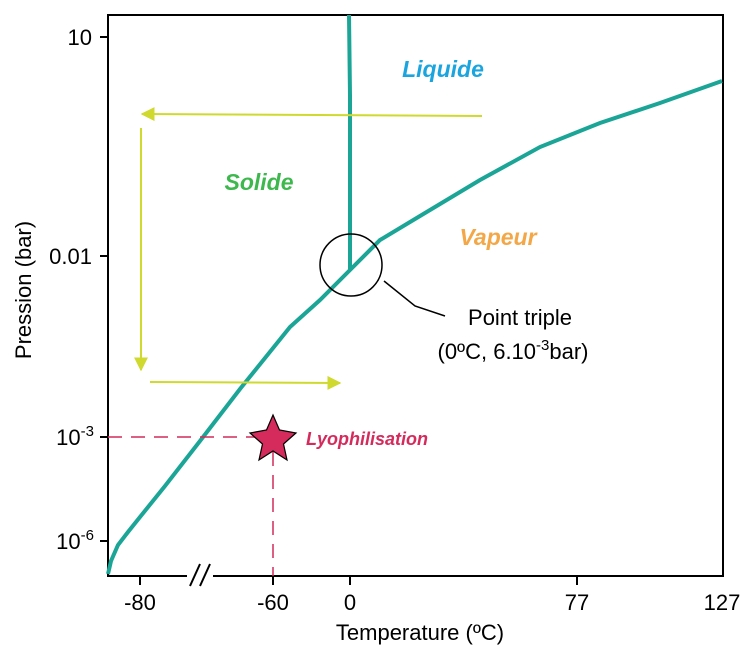 Image resolution: width=744 pixels, height=647 pixels. Describe the element at coordinates (443, 69) in the screenshot. I see `region-liquide-label: Liquide` at that location.